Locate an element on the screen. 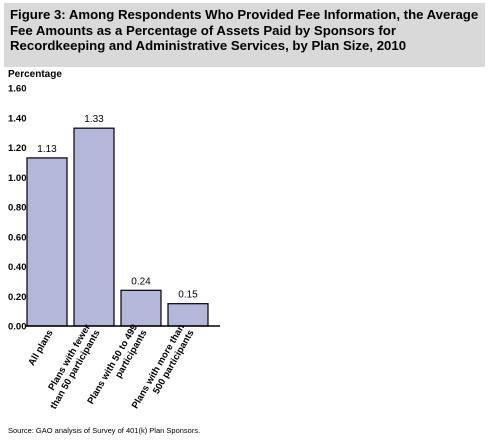 This screenshot has width=491, height=440. data-label: 0.15 is located at coordinates (188, 295).